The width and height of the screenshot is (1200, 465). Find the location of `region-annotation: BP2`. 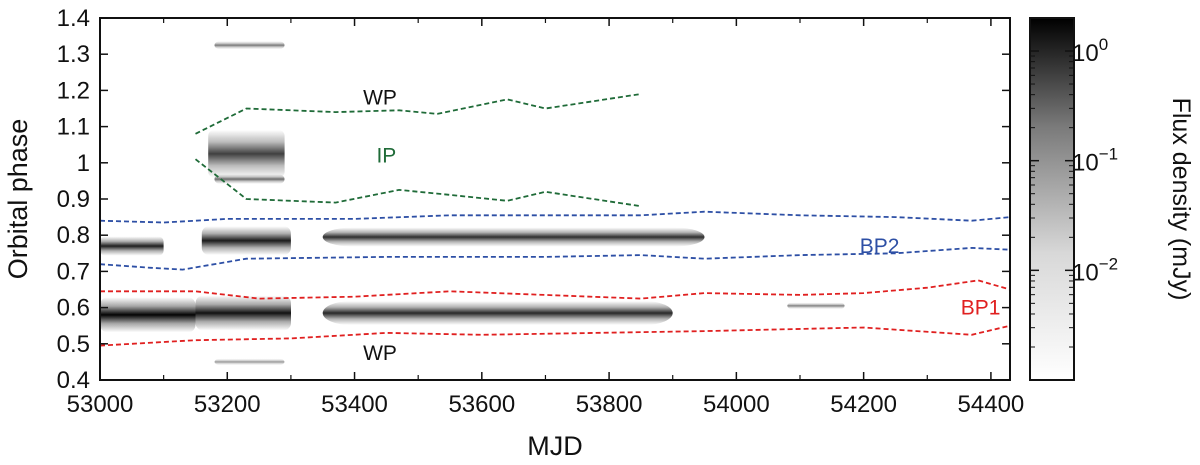

region-annotation: BP2 is located at coordinates (880, 246).